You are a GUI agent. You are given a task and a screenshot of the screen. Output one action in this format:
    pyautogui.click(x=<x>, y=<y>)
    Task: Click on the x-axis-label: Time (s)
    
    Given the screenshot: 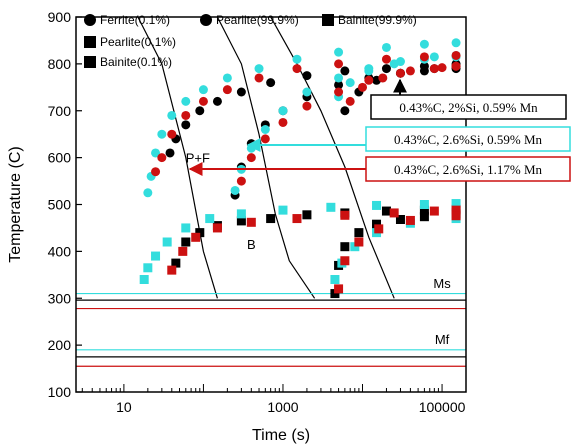 What is the action you would take?
    pyautogui.click(x=281, y=435)
    